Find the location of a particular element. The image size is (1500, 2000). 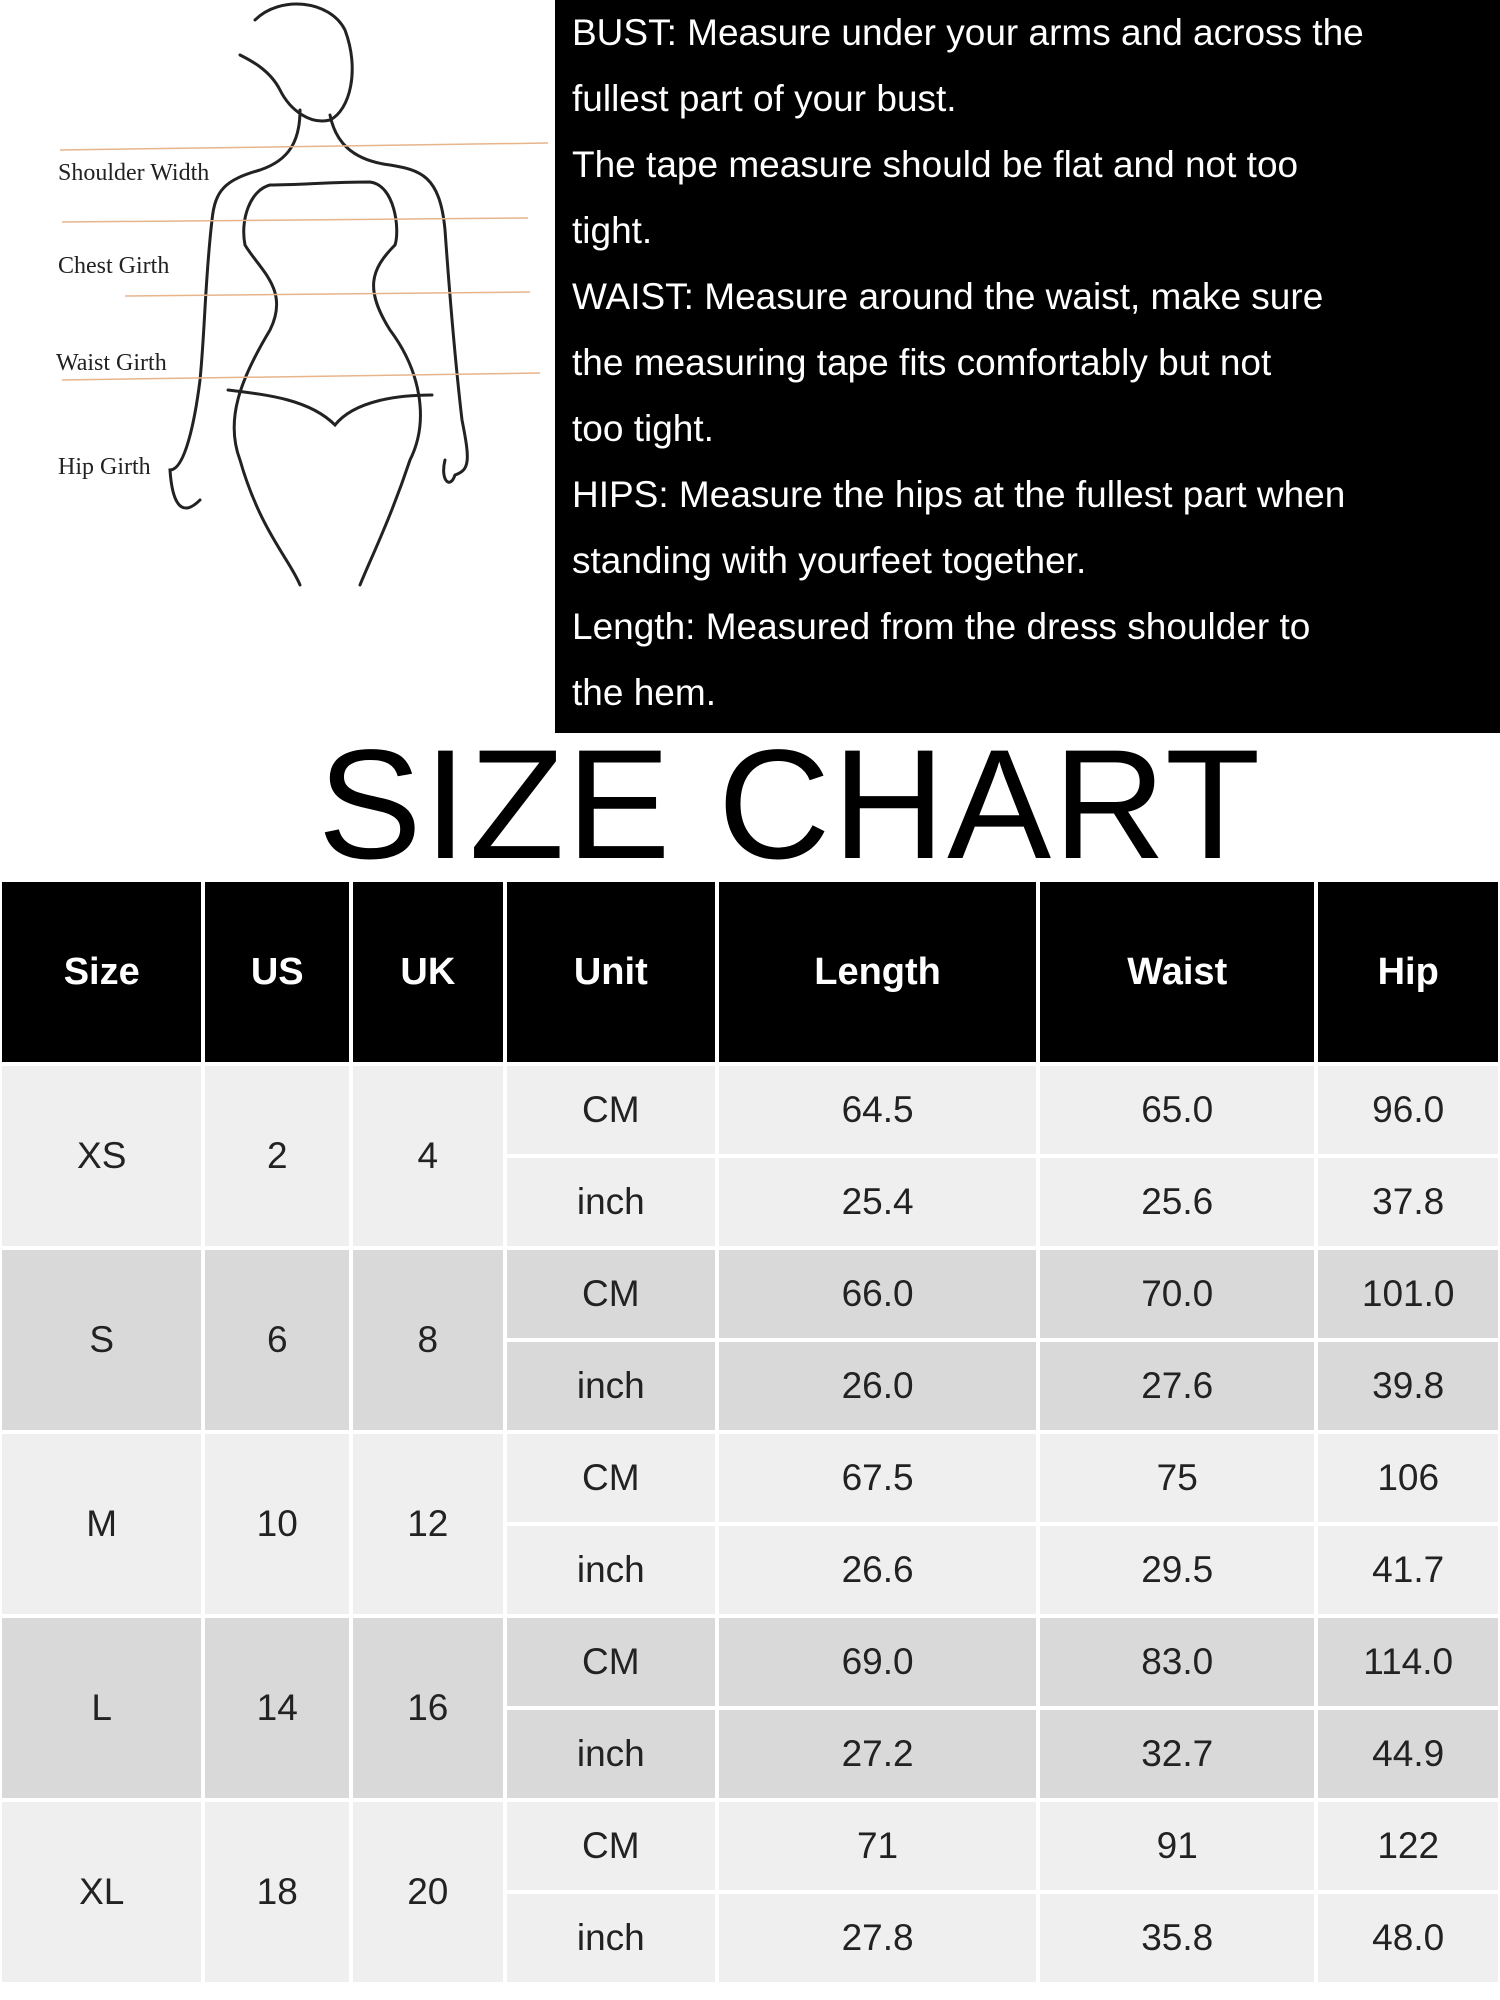

table-header-row: Size US UK Unit Length Waist Hip is located at coordinates (750, 972).